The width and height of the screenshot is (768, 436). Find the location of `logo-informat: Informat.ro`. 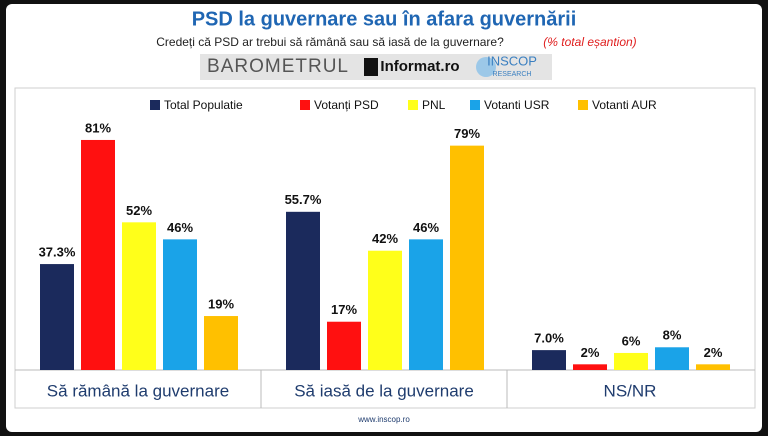

logo-informat: Informat.ro is located at coordinates (419, 66).